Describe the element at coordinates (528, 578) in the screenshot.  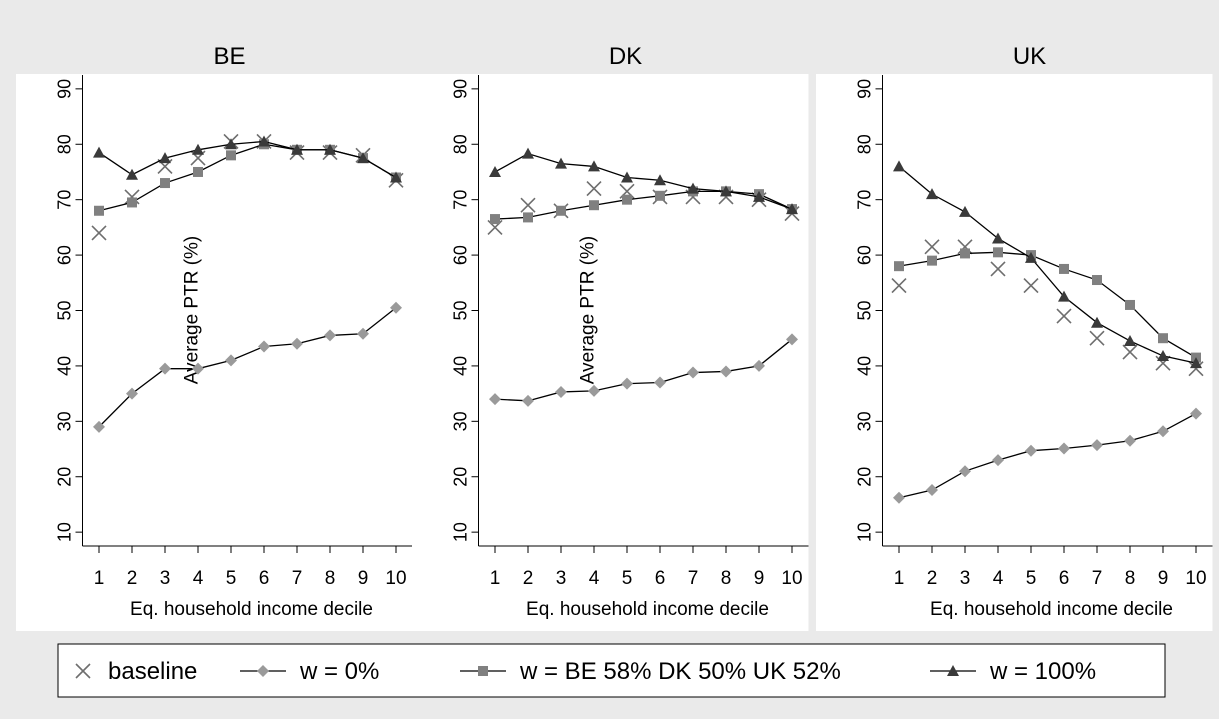
I see `x-tick-label: 2` at that location.